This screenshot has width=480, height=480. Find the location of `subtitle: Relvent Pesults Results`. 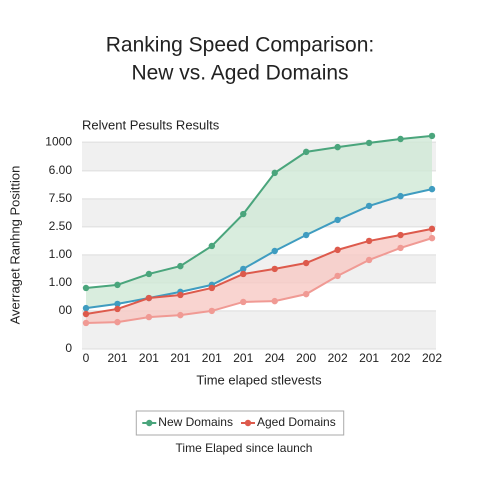

subtitle: Relvent Pesults Results is located at coordinates (151, 124).